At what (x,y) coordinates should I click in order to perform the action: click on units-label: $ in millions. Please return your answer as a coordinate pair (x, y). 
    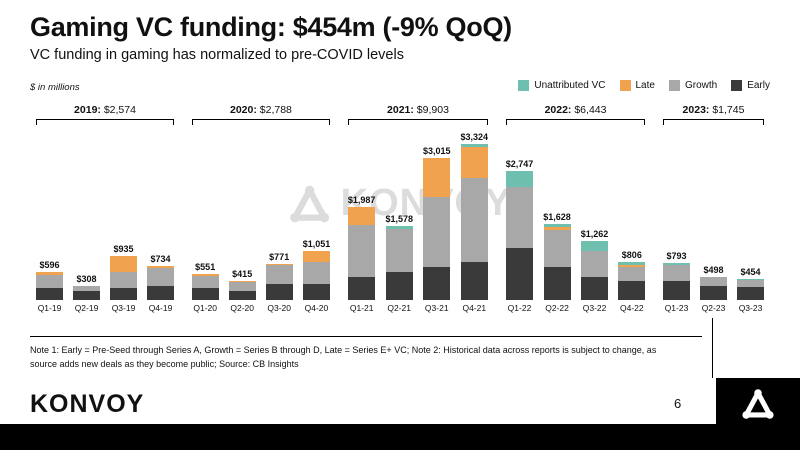
    Looking at the image, I should click on (55, 87).